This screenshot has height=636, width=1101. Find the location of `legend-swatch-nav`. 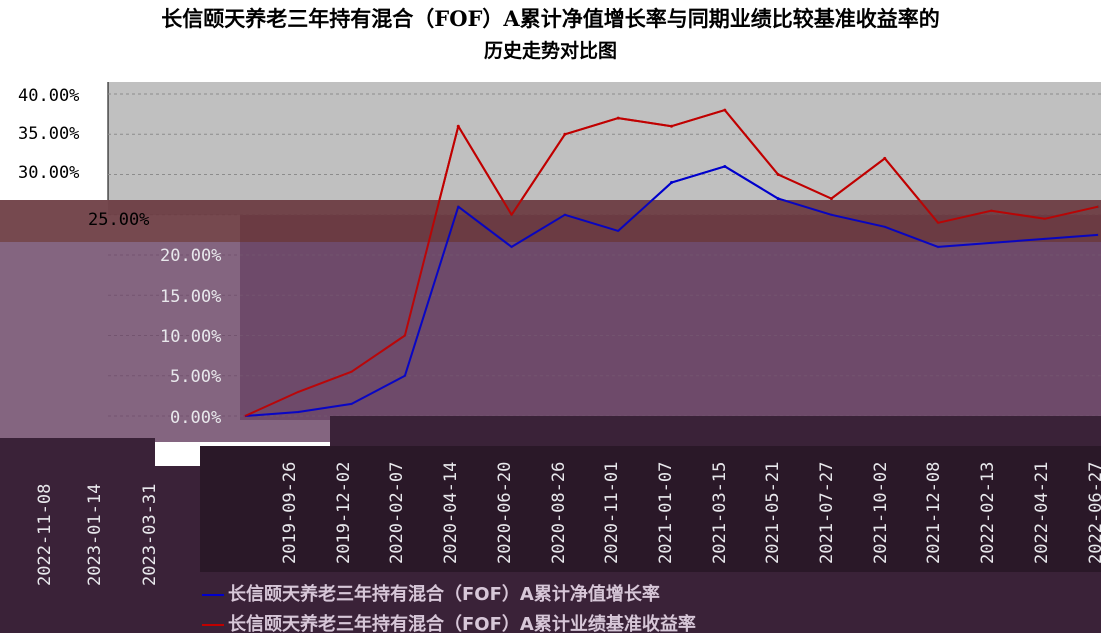

legend-swatch-nav is located at coordinates (213, 595).